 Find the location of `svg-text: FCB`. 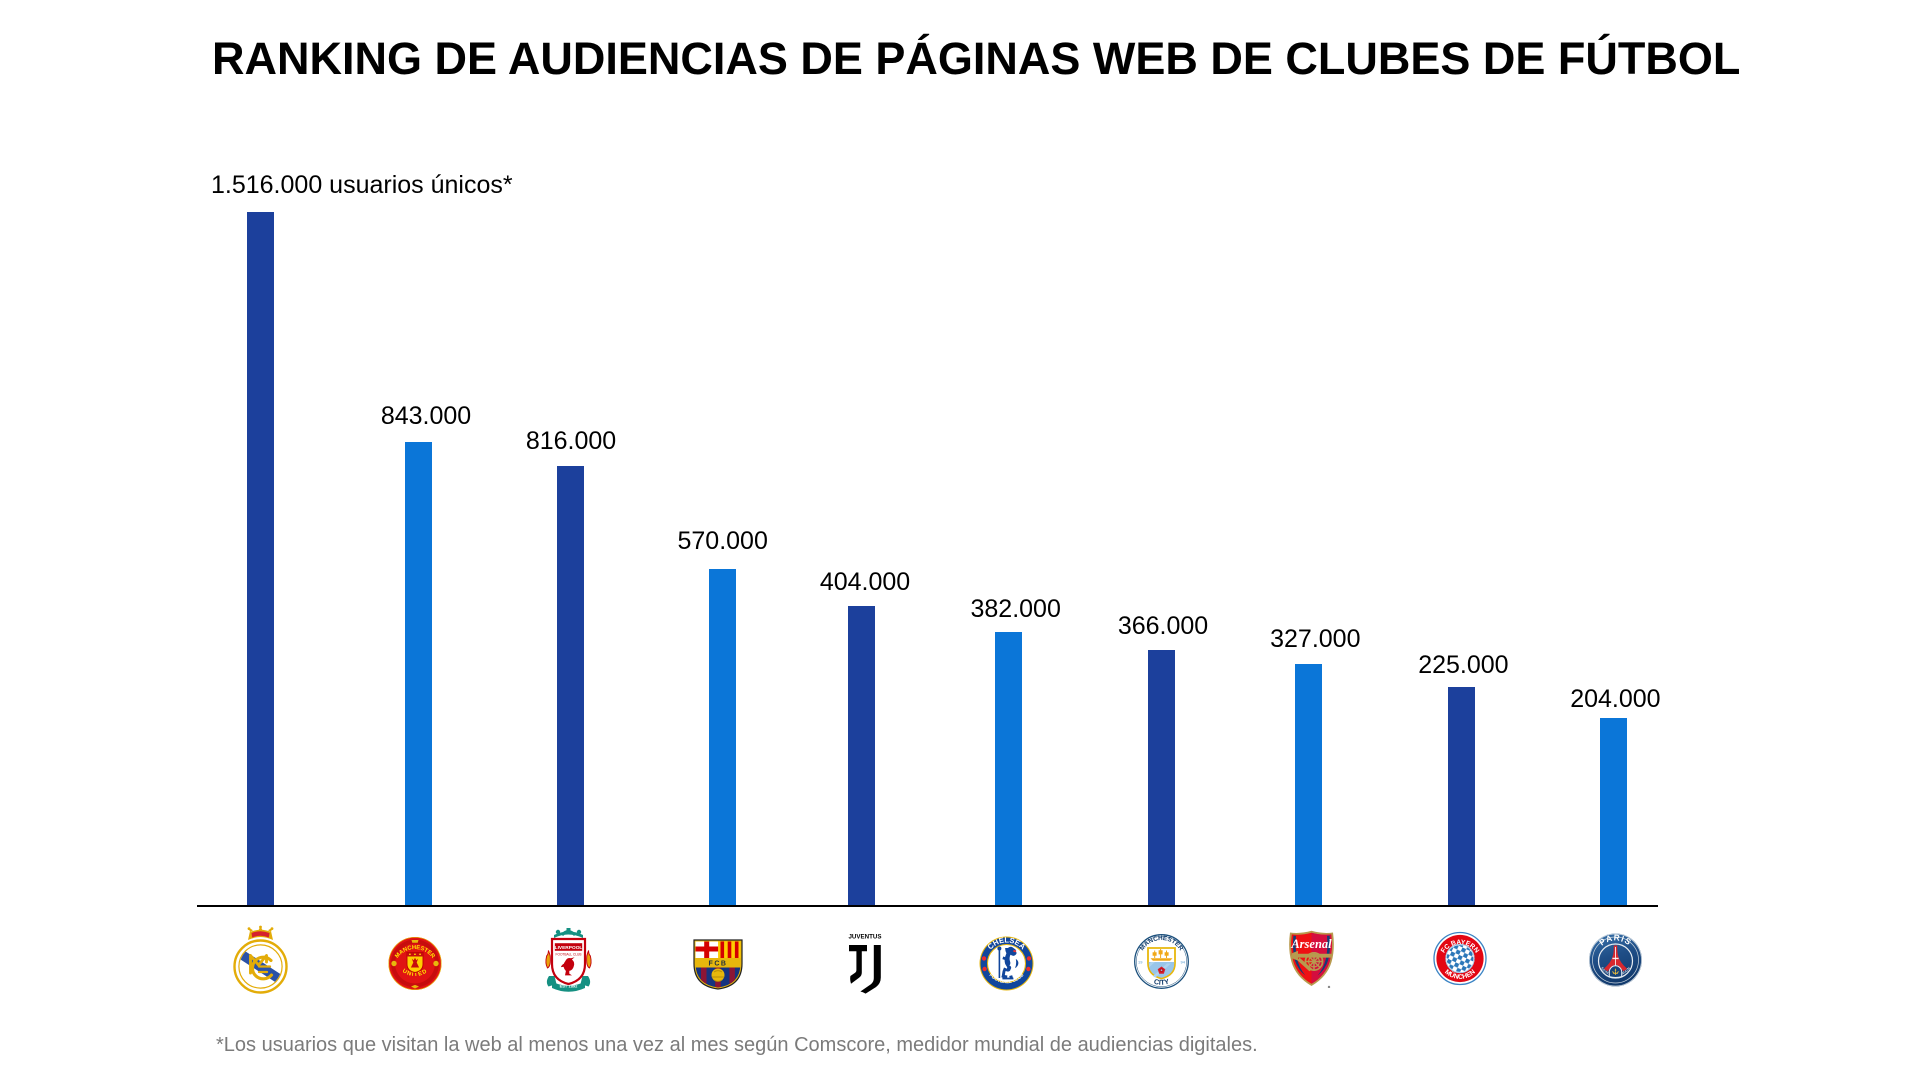

svg-text: FCB is located at coordinates (718, 964).